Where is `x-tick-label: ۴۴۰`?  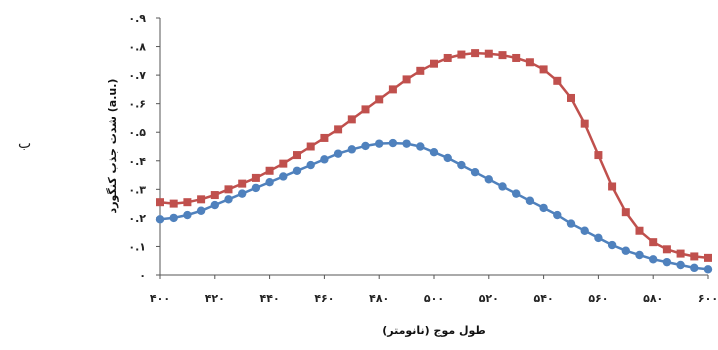
x-tick-label: ۴۴۰ is located at coordinates (270, 298).